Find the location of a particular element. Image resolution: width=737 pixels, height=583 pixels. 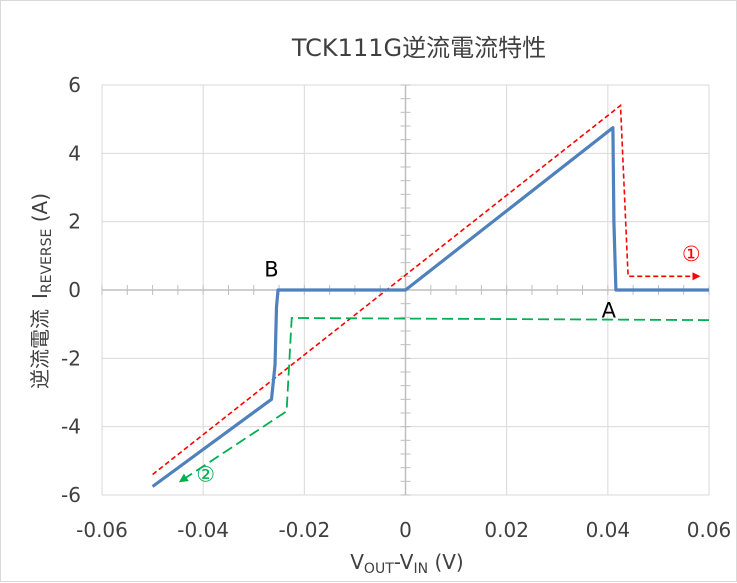

y-tick-label: -2 is located at coordinates (71, 358).